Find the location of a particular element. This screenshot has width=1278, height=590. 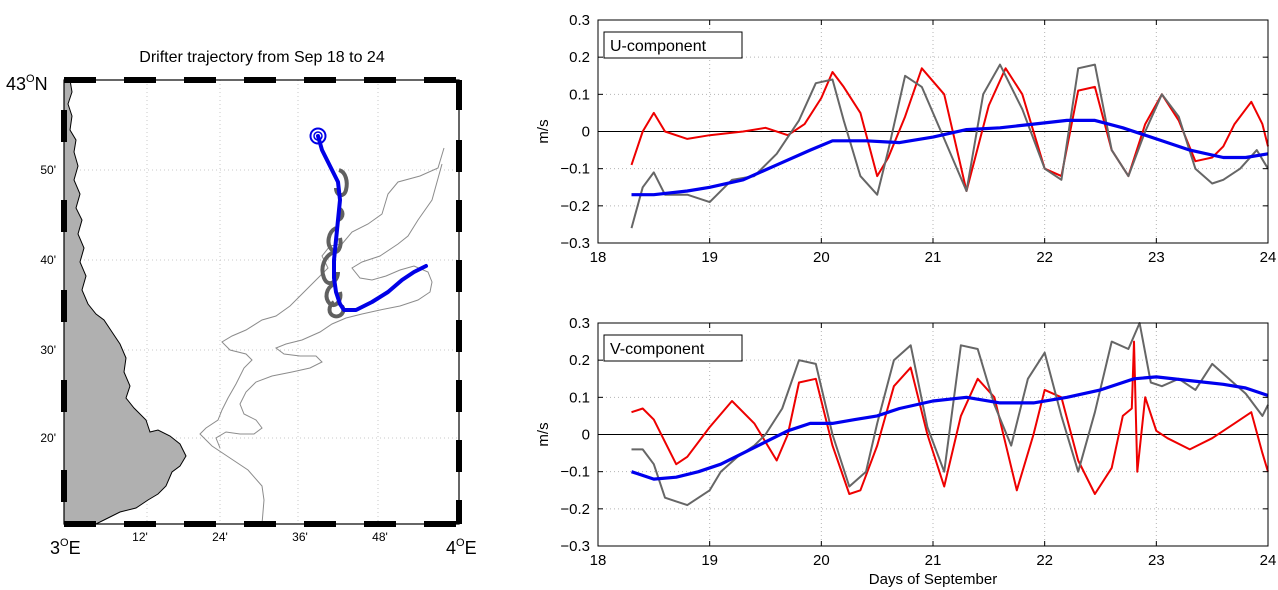

u-y-tick-label: −0.2 is located at coordinates (575, 206).